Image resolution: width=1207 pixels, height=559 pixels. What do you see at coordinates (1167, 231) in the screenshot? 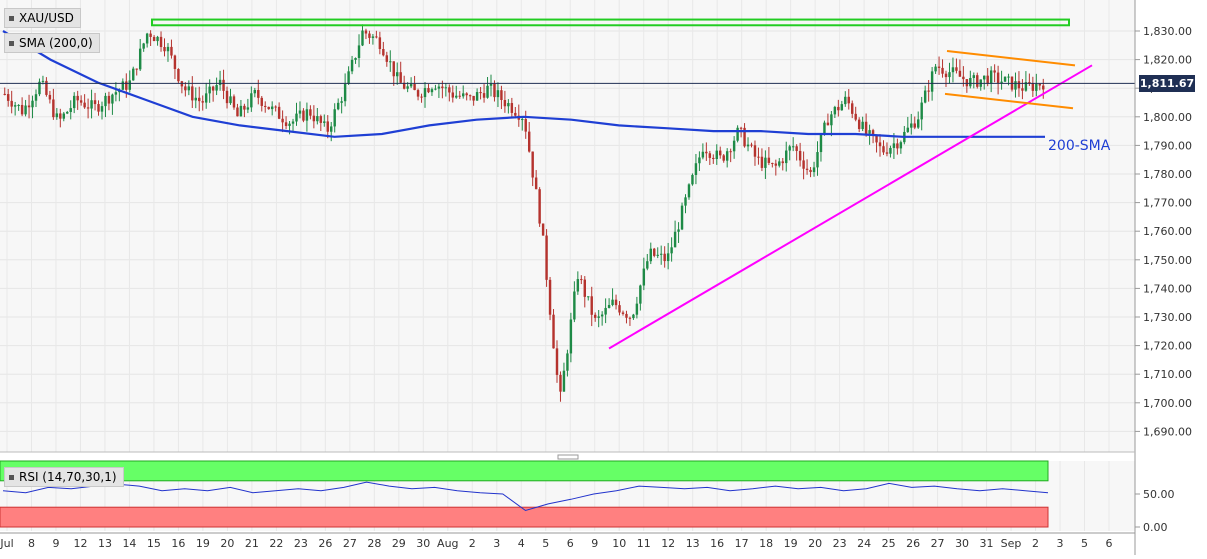
I see `y-tick-label: 1,760.00` at bounding box center [1167, 231].